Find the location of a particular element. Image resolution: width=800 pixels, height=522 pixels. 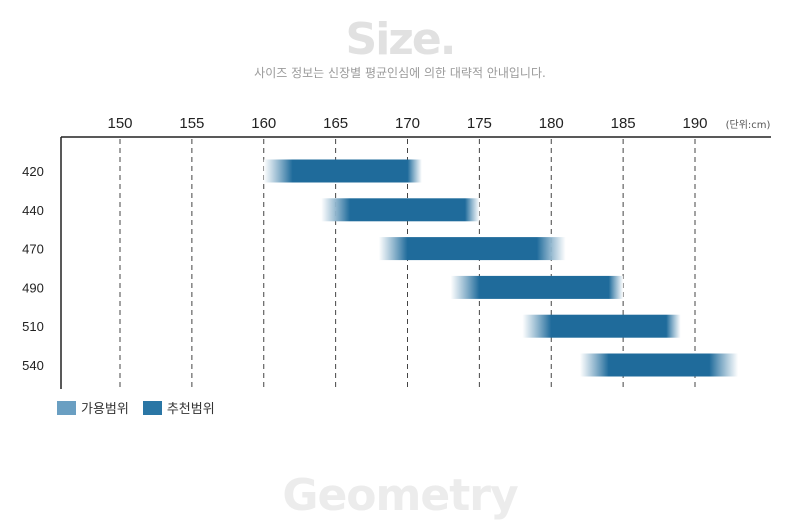

x-tick-label: 170 is located at coordinates (407, 123).